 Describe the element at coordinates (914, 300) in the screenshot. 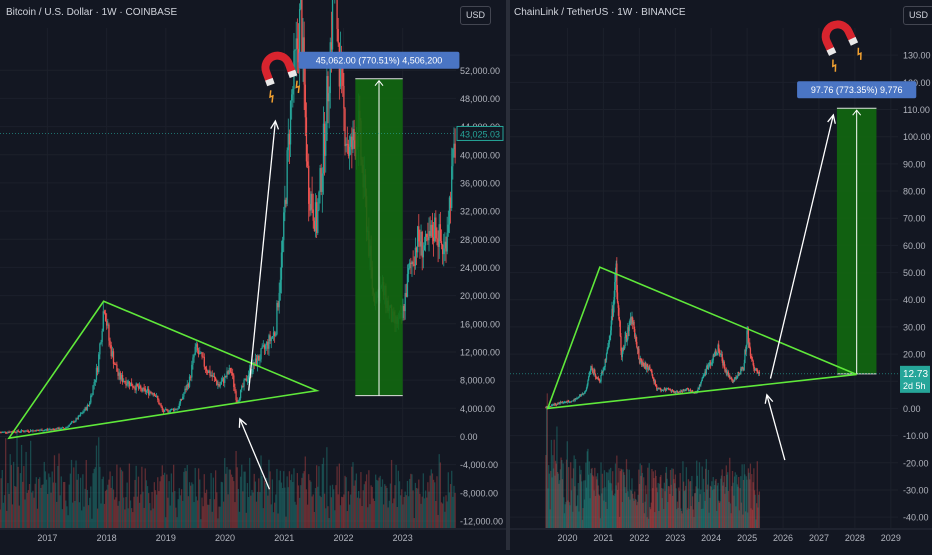

I see `y-tick-label: 40.00` at that location.